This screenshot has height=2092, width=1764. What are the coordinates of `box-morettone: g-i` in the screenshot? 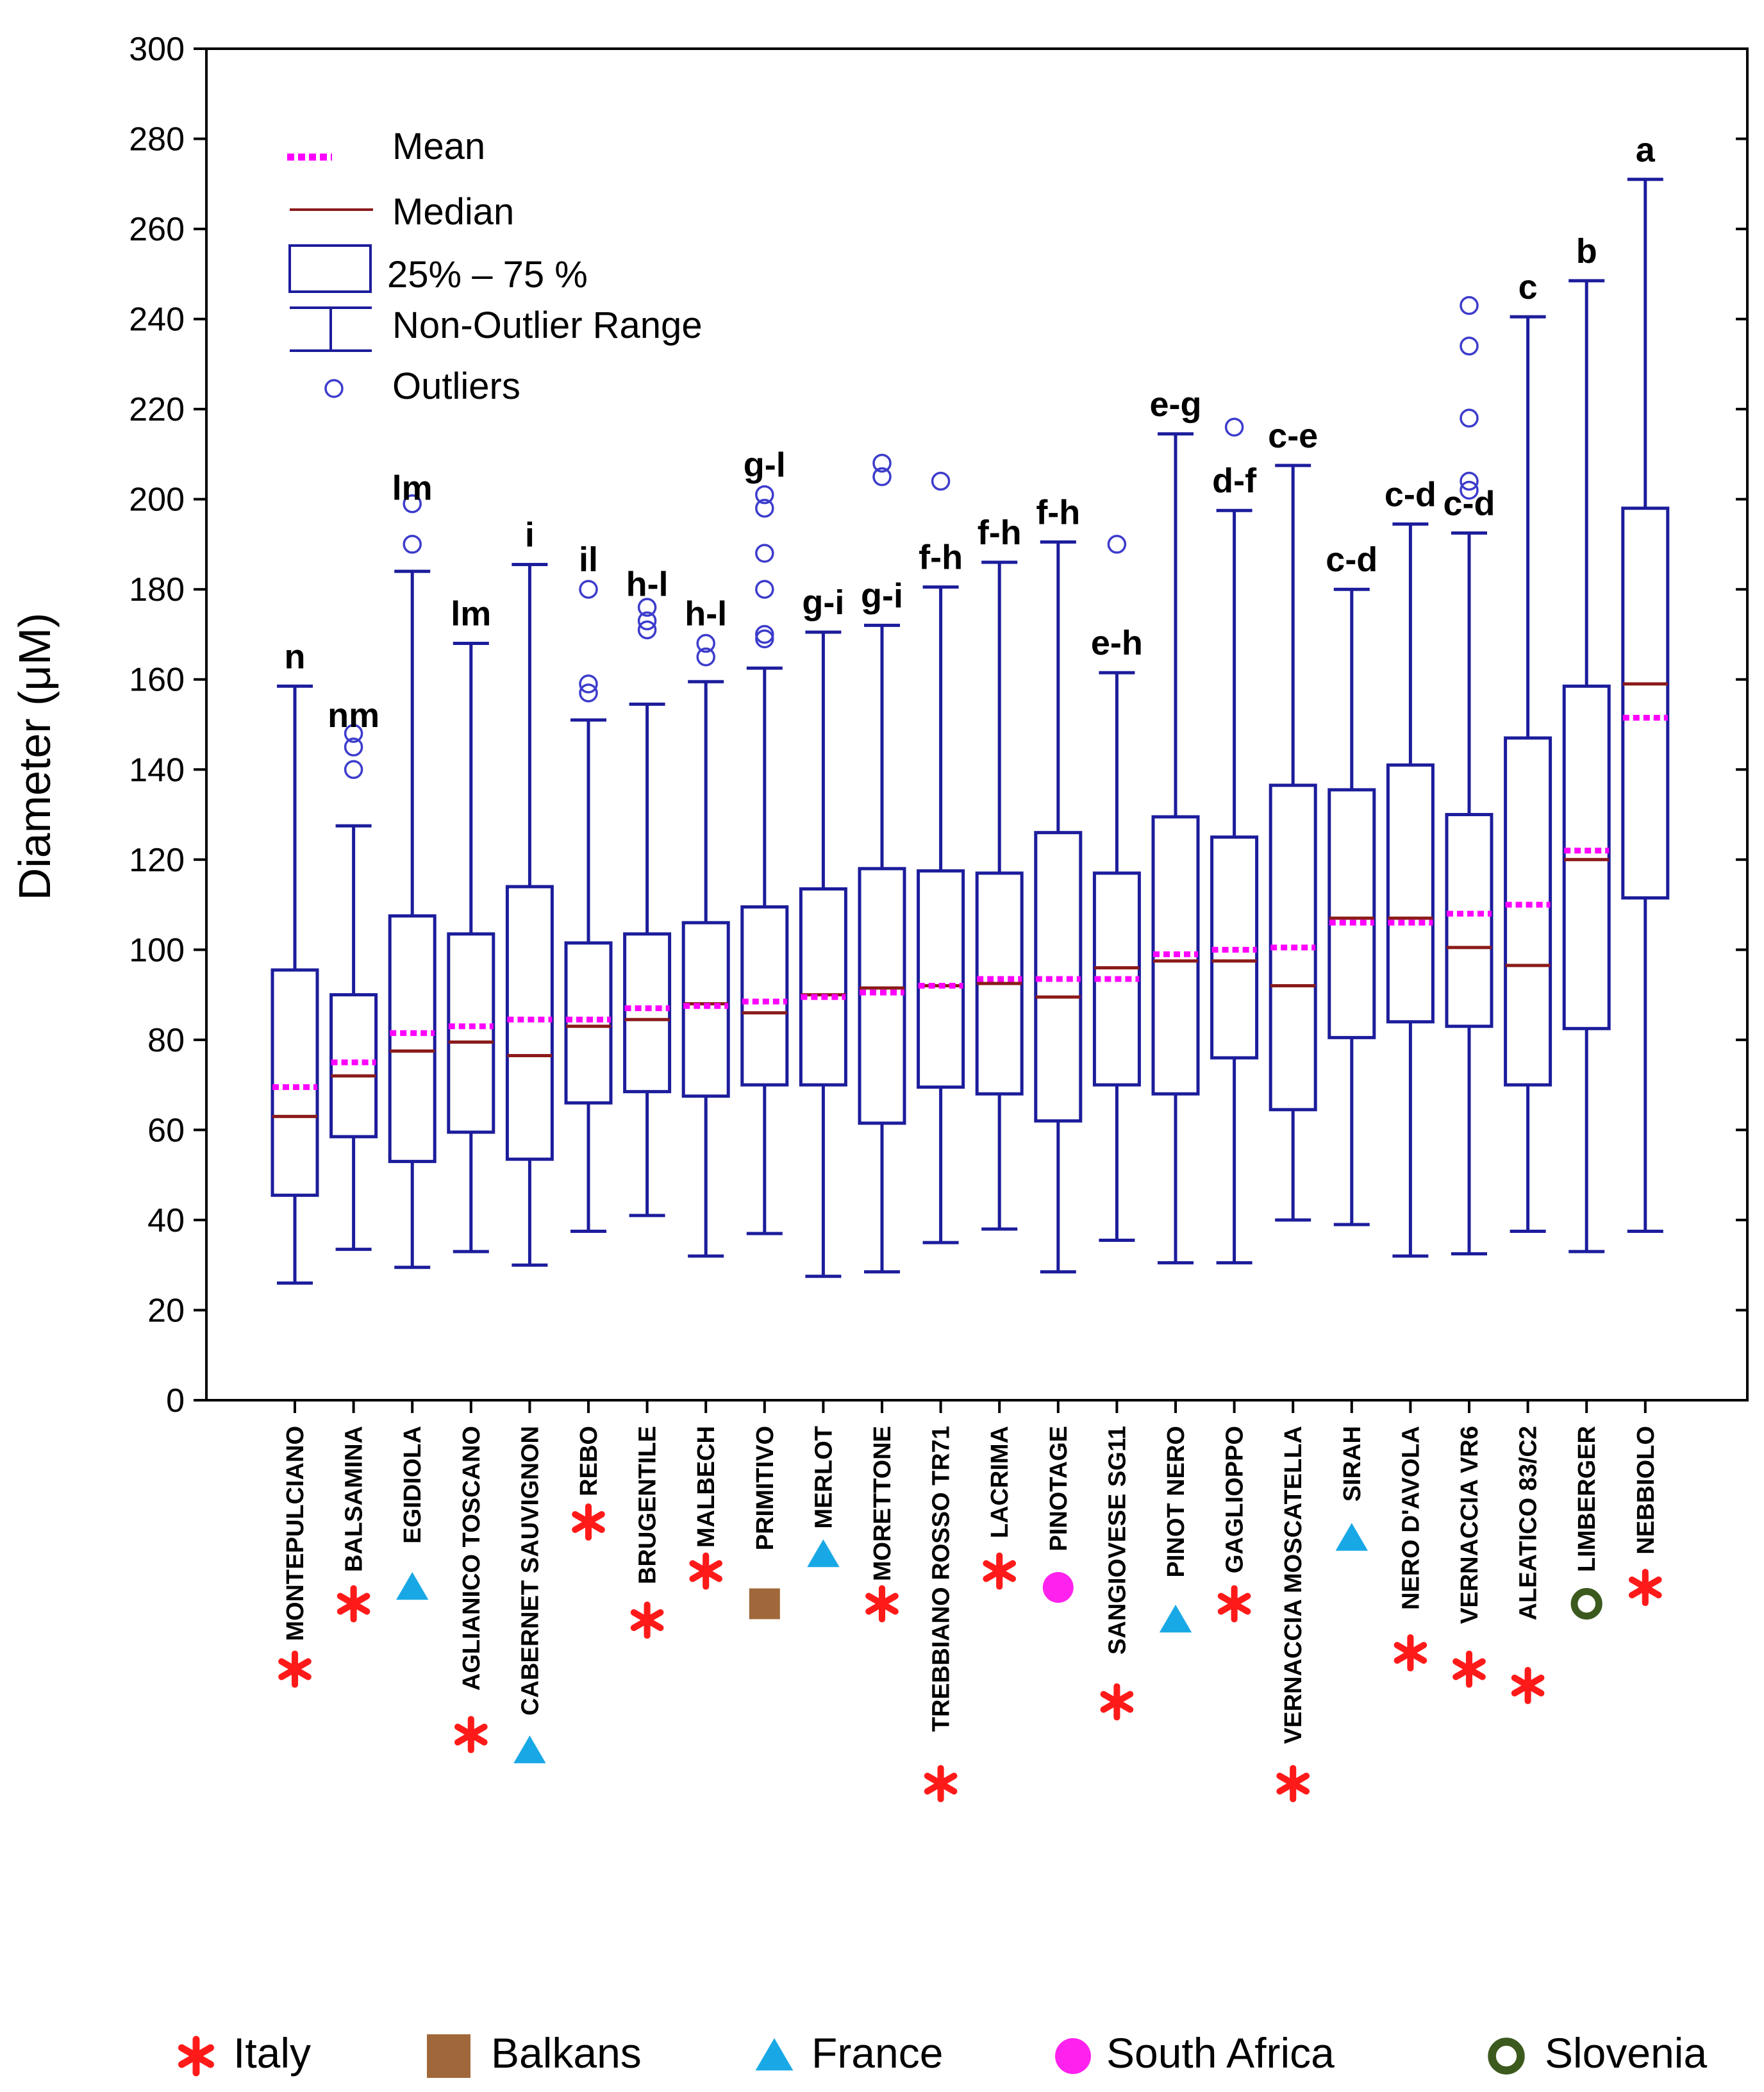 It's located at (882, 863).